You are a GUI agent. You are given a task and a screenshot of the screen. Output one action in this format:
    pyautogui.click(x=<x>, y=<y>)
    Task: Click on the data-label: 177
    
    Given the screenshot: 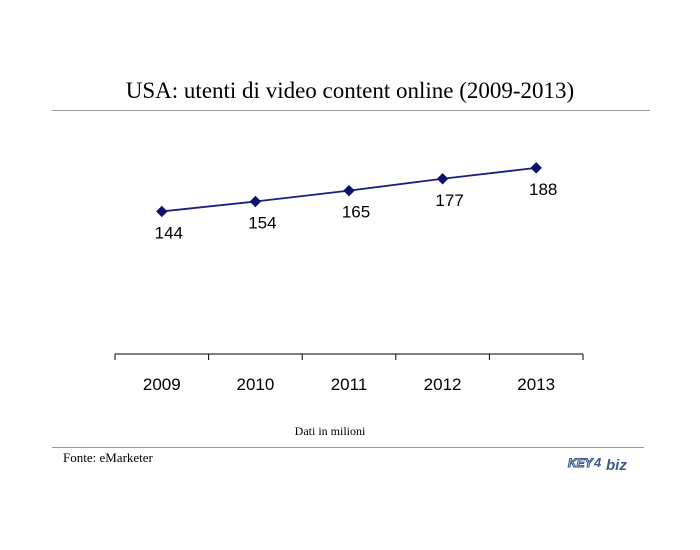 What is the action you would take?
    pyautogui.click(x=449, y=200)
    